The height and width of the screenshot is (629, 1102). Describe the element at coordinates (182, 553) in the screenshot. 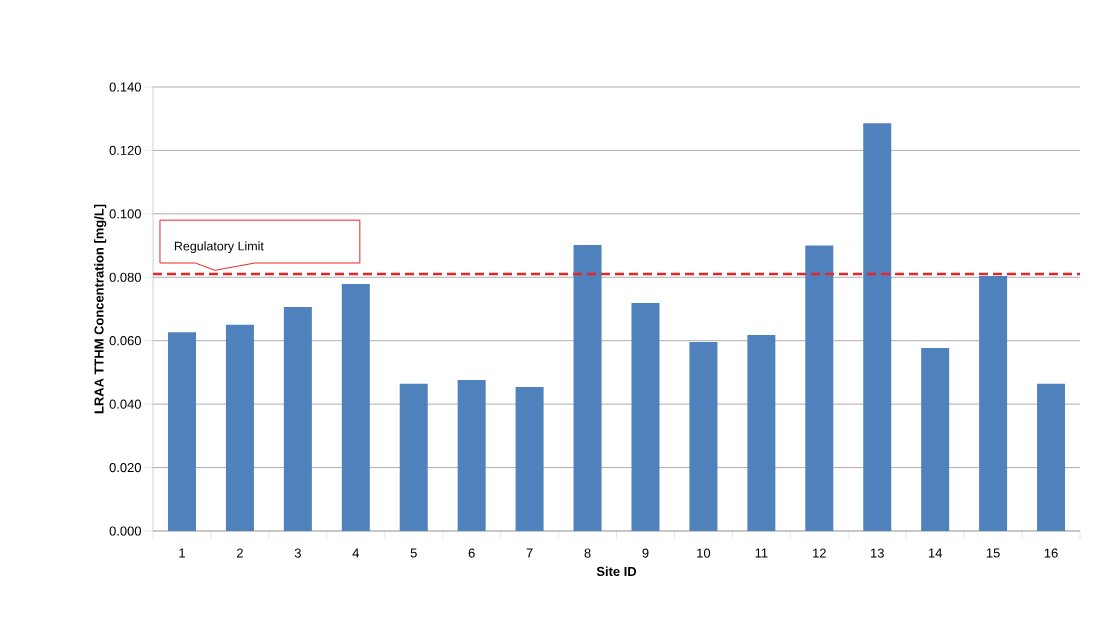

I see `x-tick-label: 1` at that location.